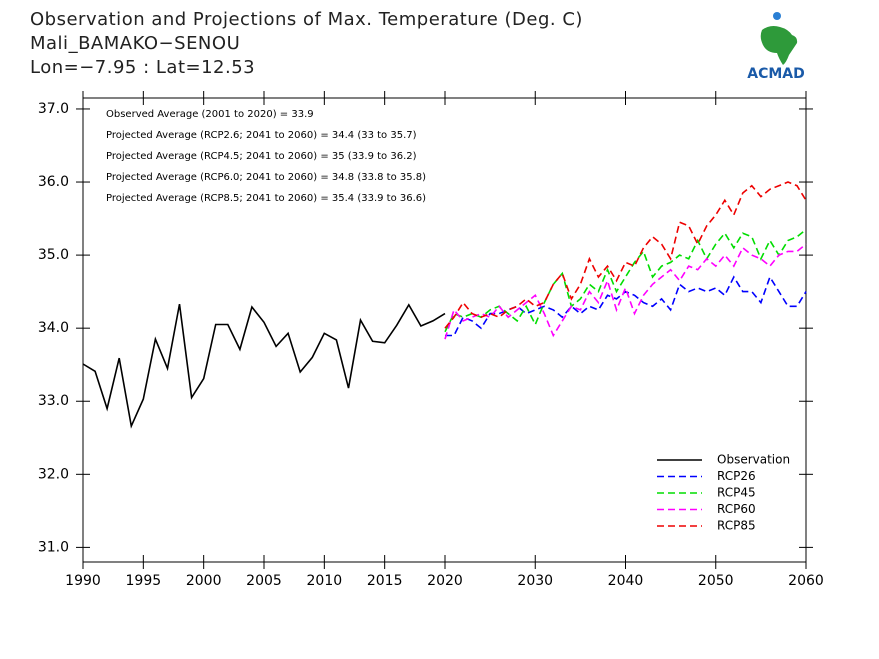  I want to click on x-tick-label: 2020, so click(445, 581).